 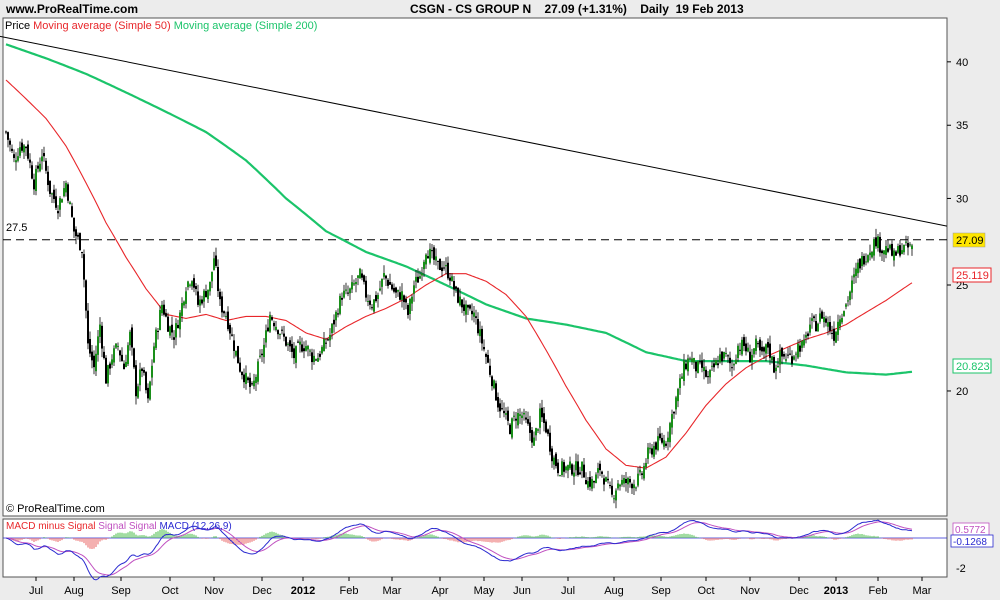 I want to click on site-name: www.ProRealTime.com, so click(x=72, y=9).